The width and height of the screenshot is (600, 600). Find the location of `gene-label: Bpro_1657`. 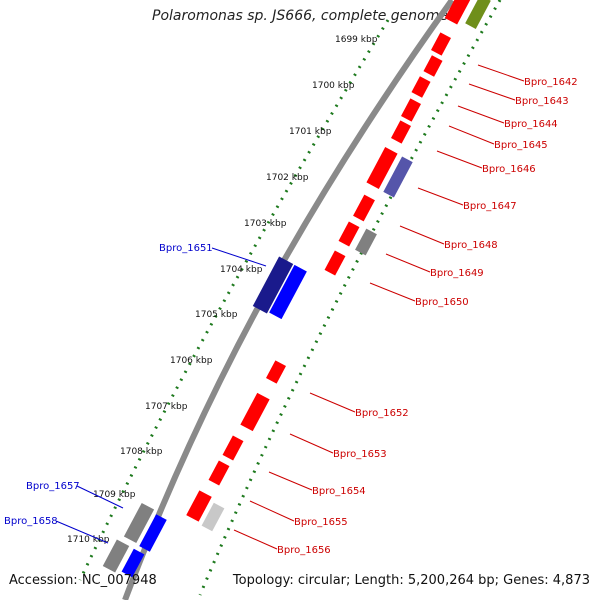

gene-label: Bpro_1657 is located at coordinates (53, 486).